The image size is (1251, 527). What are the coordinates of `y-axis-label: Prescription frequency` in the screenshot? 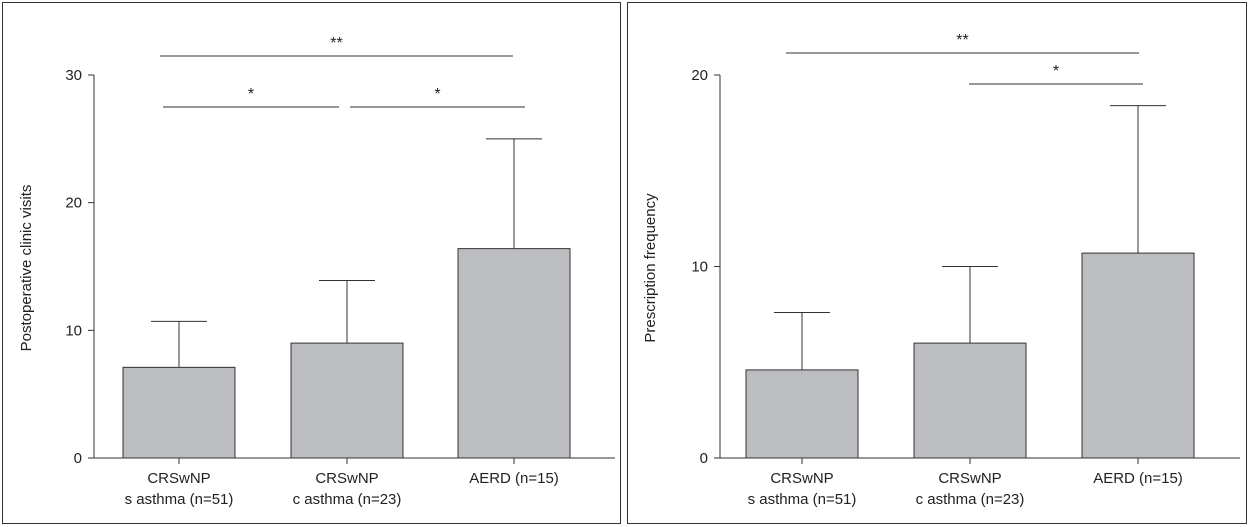 It's located at (650, 268).